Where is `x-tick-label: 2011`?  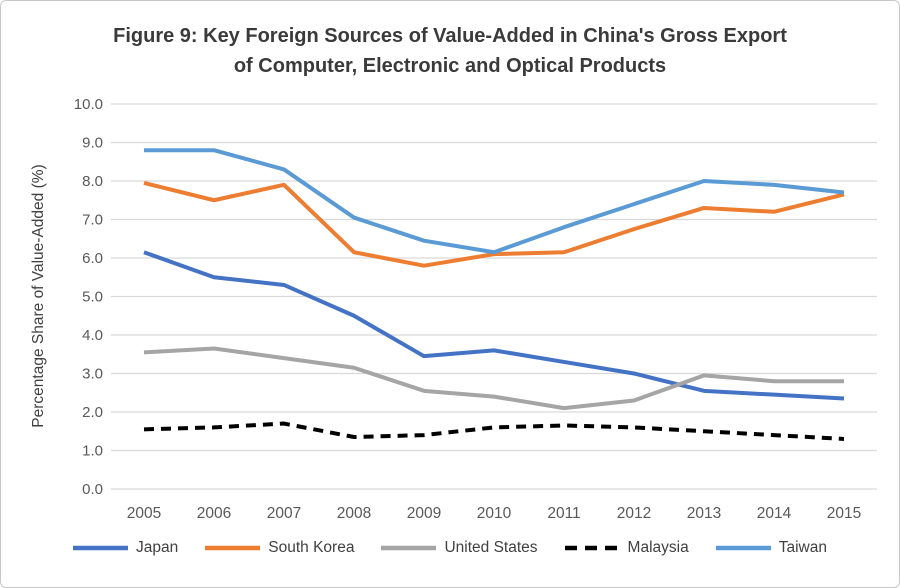 x-tick-label: 2011 is located at coordinates (563, 513).